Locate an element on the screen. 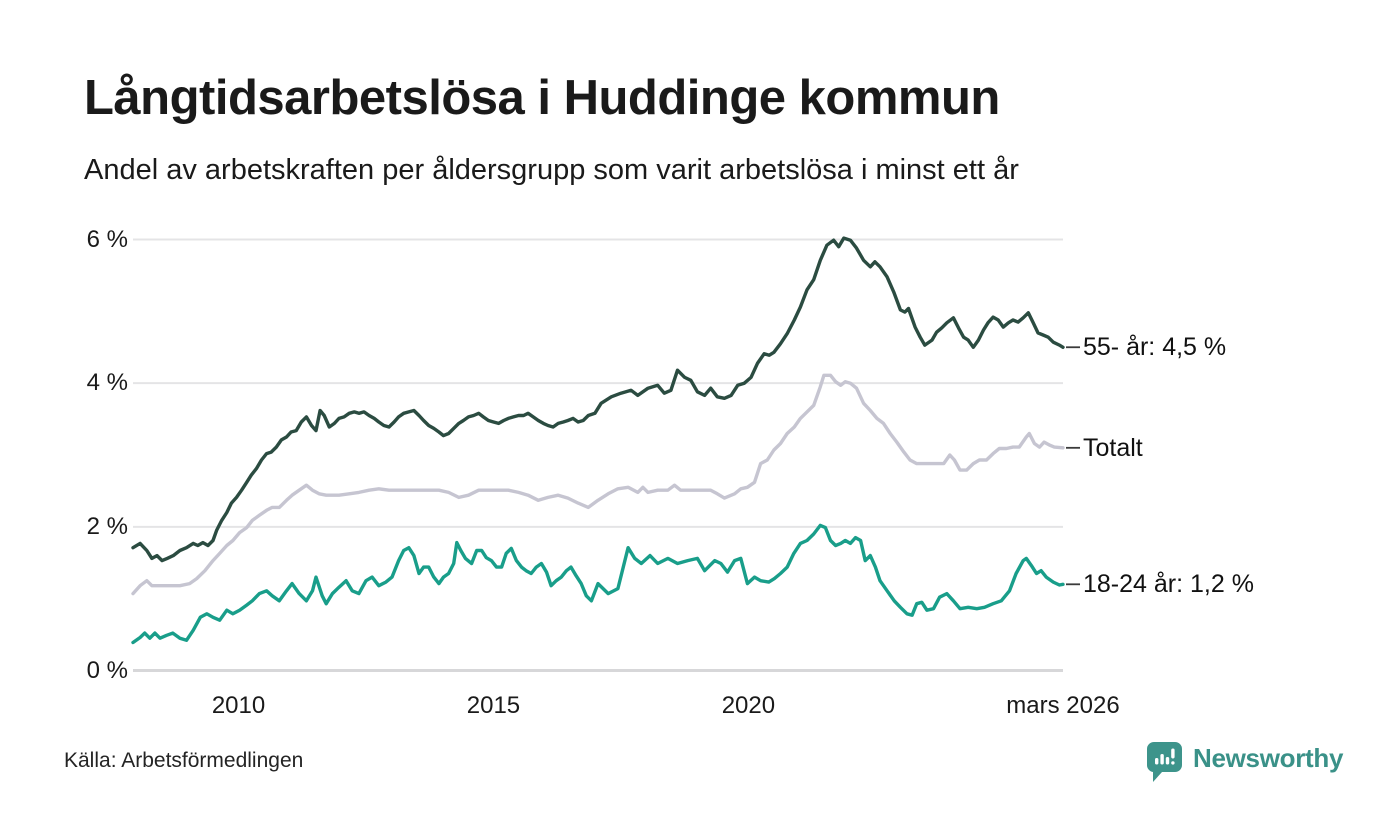 Image resolution: width=1400 pixels, height=840 pixels. source-note: Källa: Arbetsförmedlingen is located at coordinates (184, 760).